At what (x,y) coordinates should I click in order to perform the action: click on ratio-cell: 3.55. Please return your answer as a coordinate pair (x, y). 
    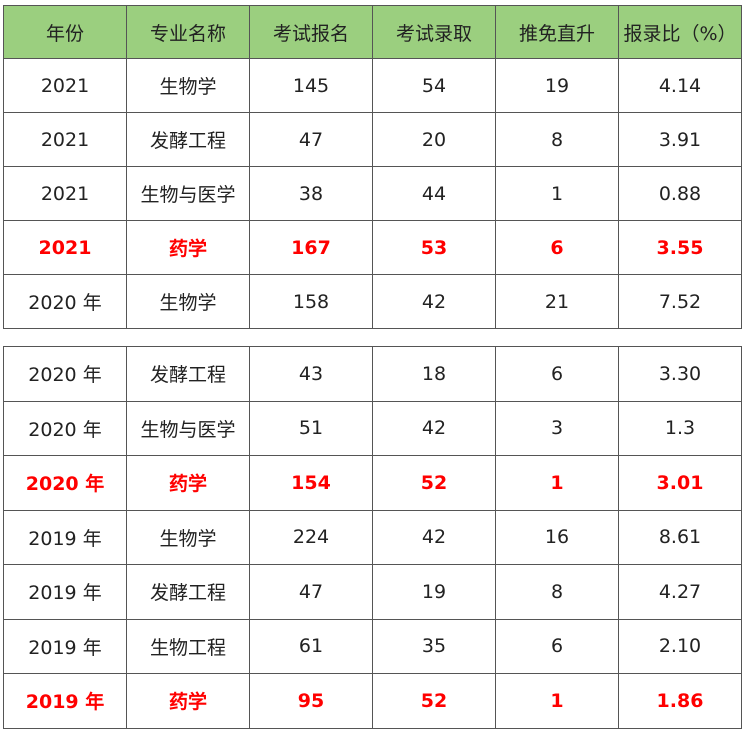
    Looking at the image, I should click on (680, 247).